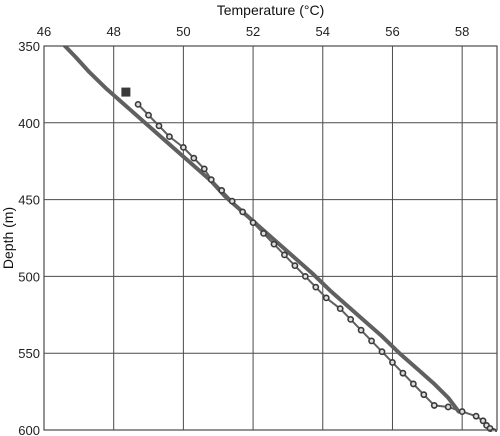  What do you see at coordinates (253, 31) in the screenshot?
I see `x-tick-label: 52` at bounding box center [253, 31].